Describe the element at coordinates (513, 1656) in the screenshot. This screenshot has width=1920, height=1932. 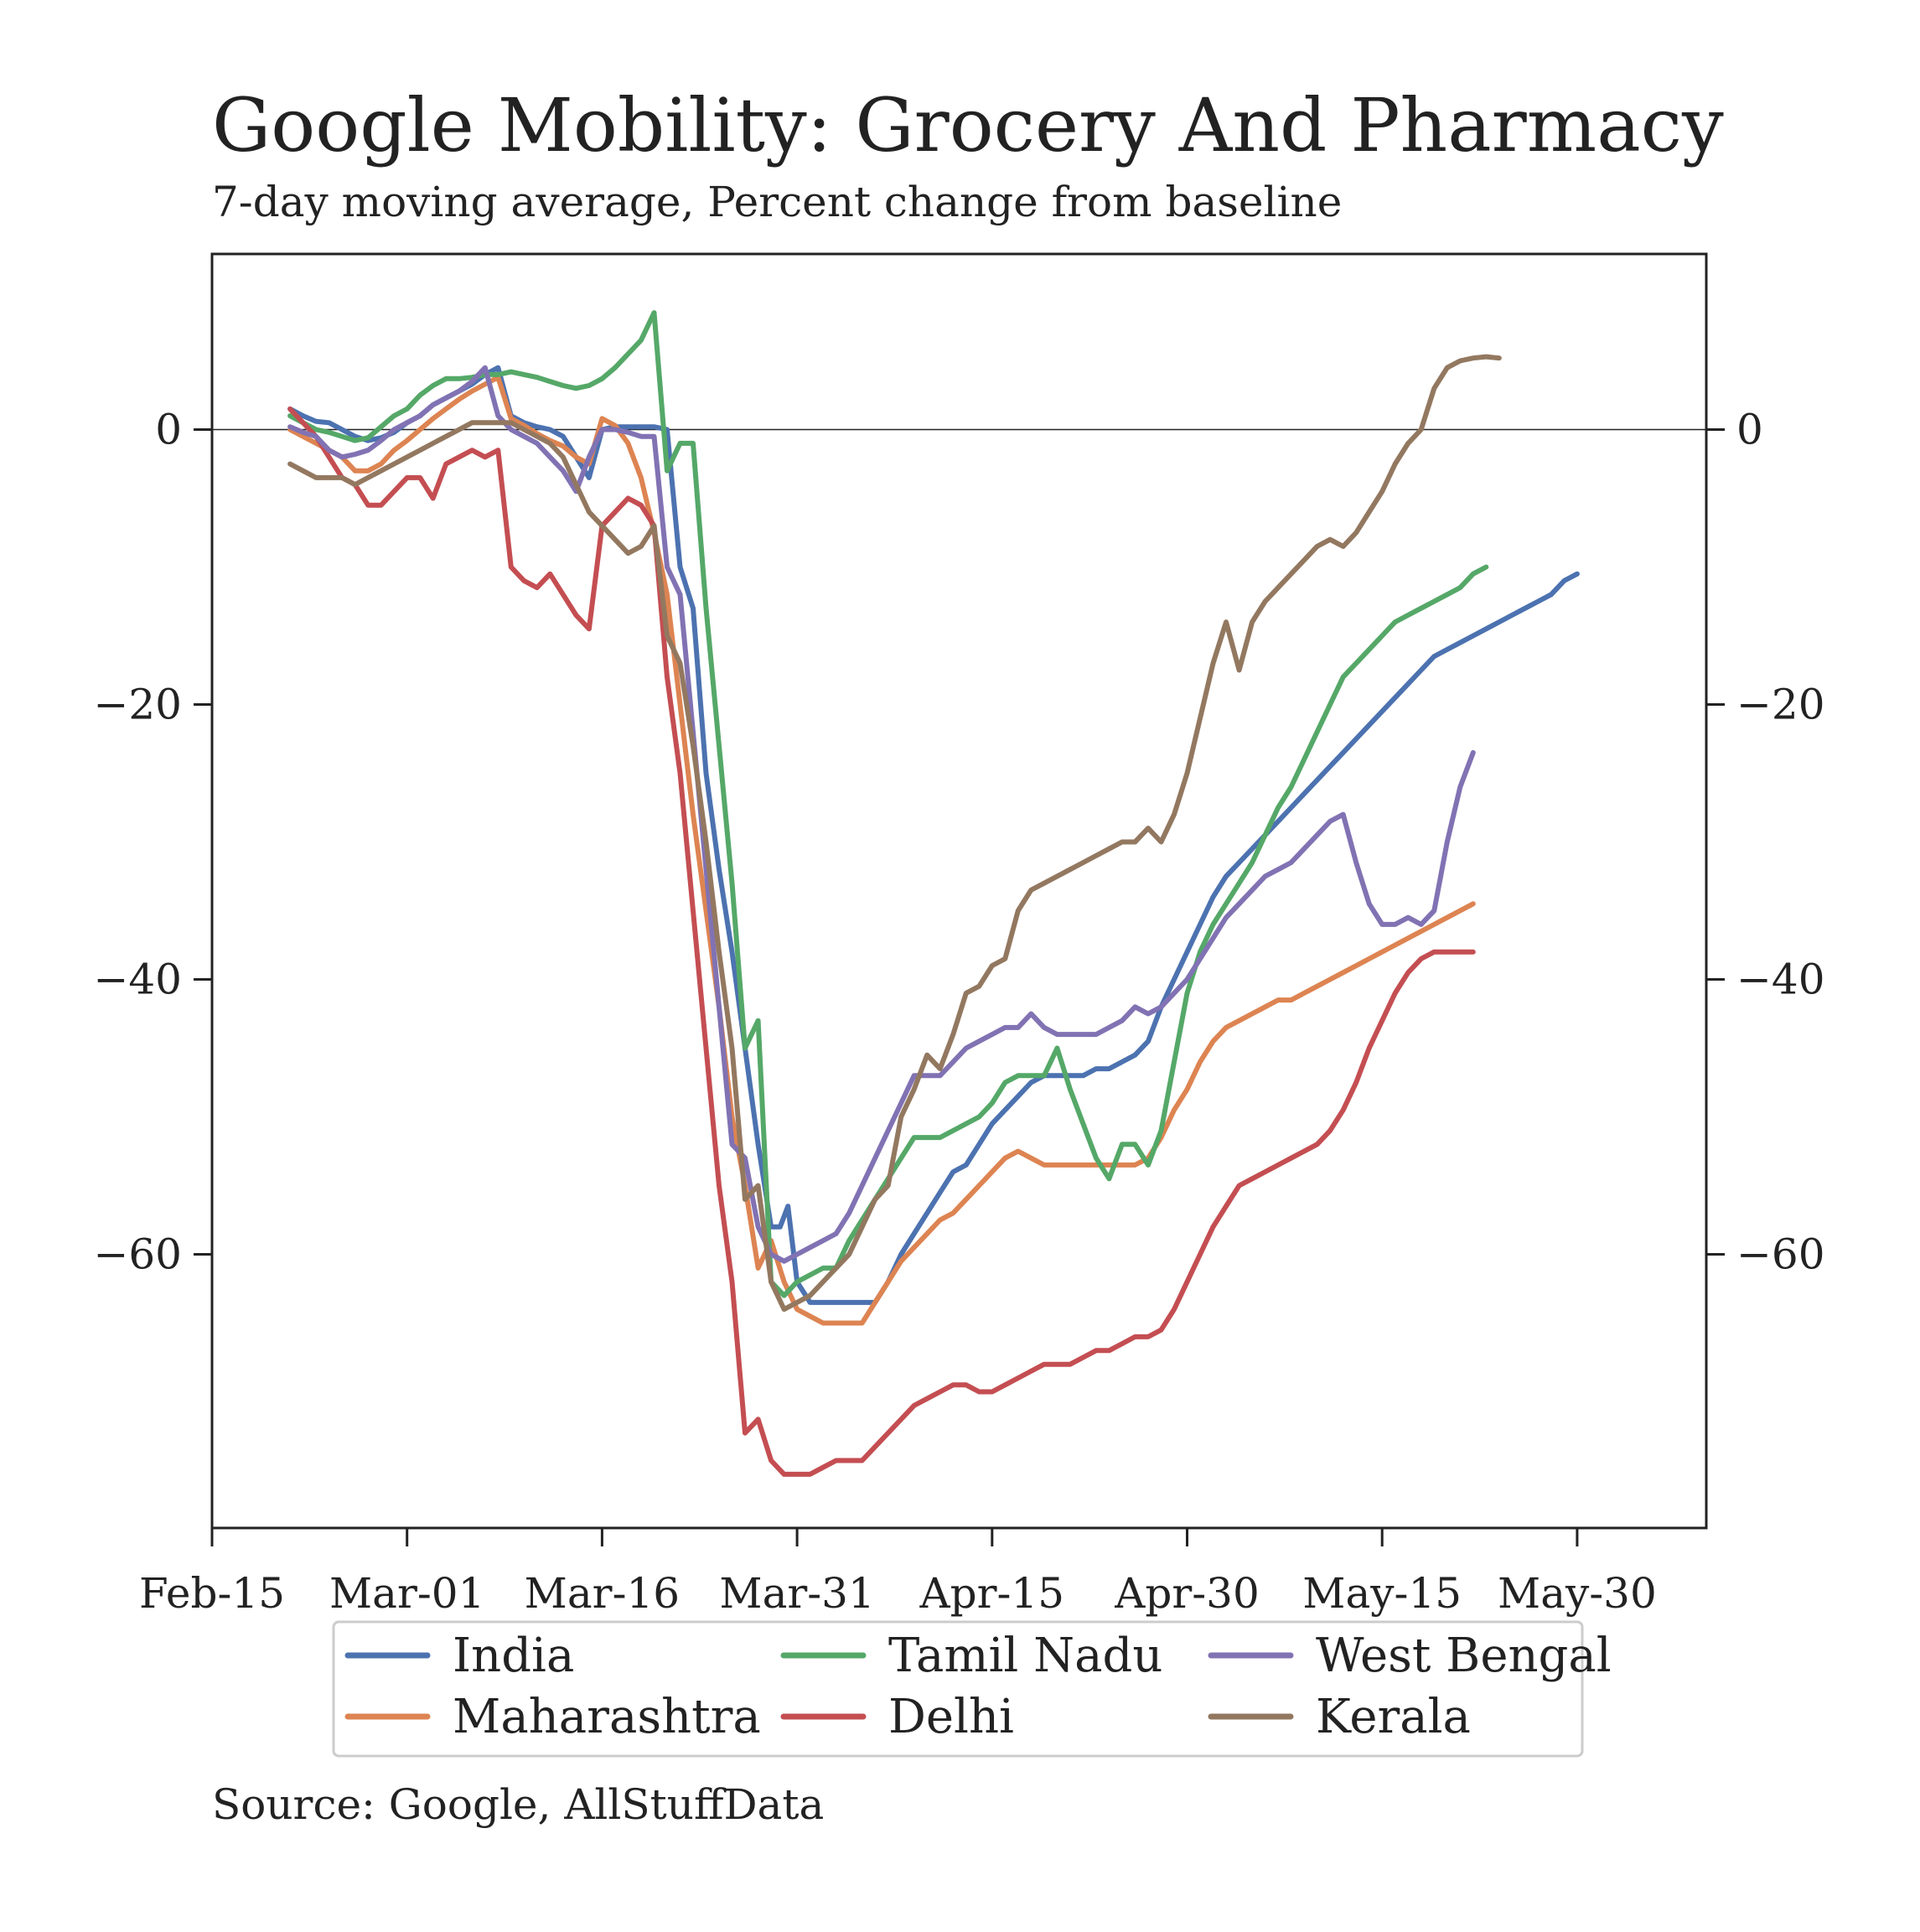
I see `legend-label: India` at that location.